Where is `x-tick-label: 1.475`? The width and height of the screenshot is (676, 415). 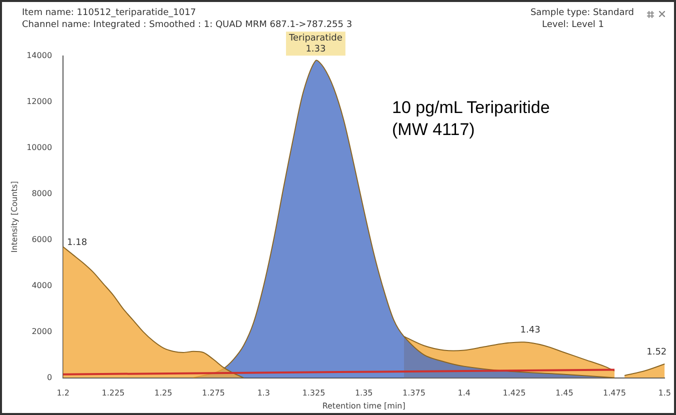
x-tick-label: 1.475 is located at coordinates (614, 393).